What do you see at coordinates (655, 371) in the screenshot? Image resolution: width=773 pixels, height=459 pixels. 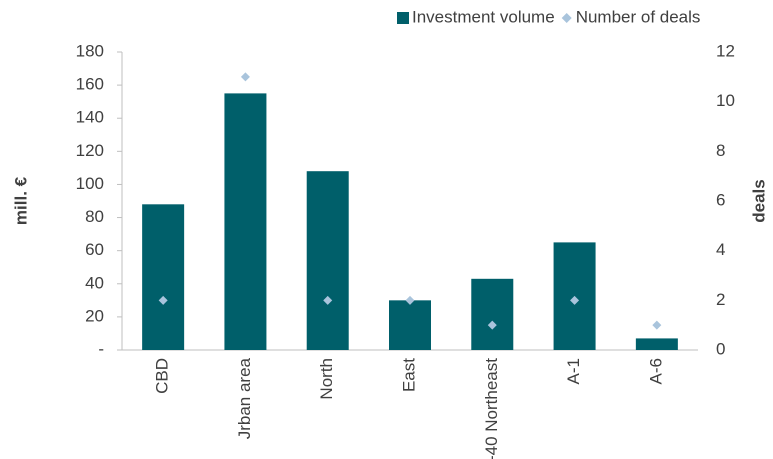 I see `x-tick-label: A-6` at bounding box center [655, 371].